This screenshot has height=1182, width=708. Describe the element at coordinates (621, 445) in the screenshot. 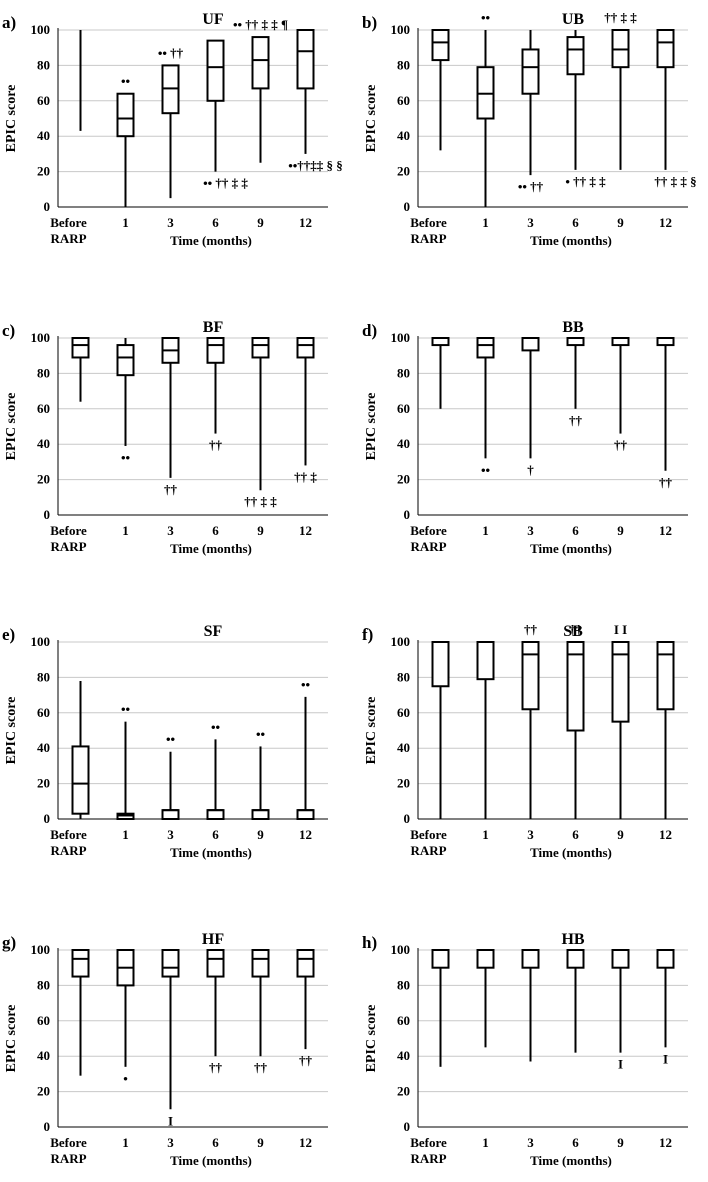

I see `significance-mark: ††` at that location.